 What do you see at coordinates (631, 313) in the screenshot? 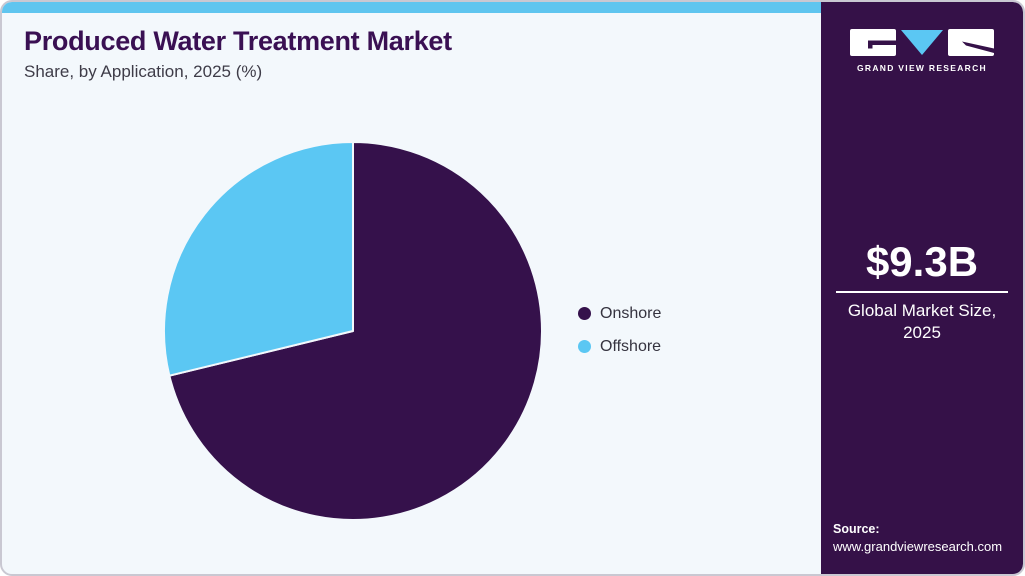
I see `legend-label-onshore: Onshore` at bounding box center [631, 313].